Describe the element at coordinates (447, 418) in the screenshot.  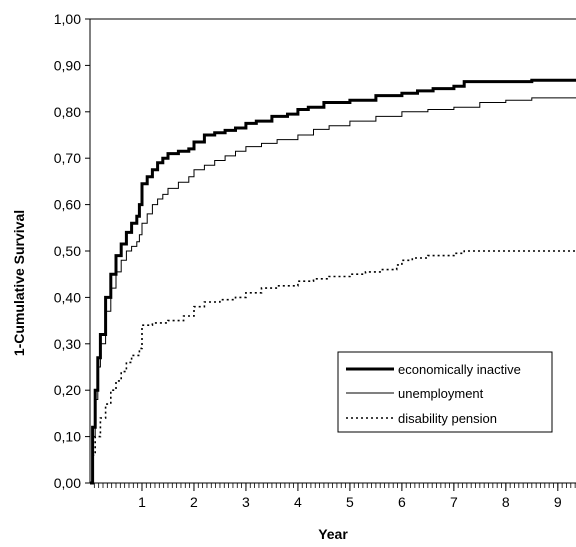
I see `legend-label-disability-pension: disability pension` at that location.